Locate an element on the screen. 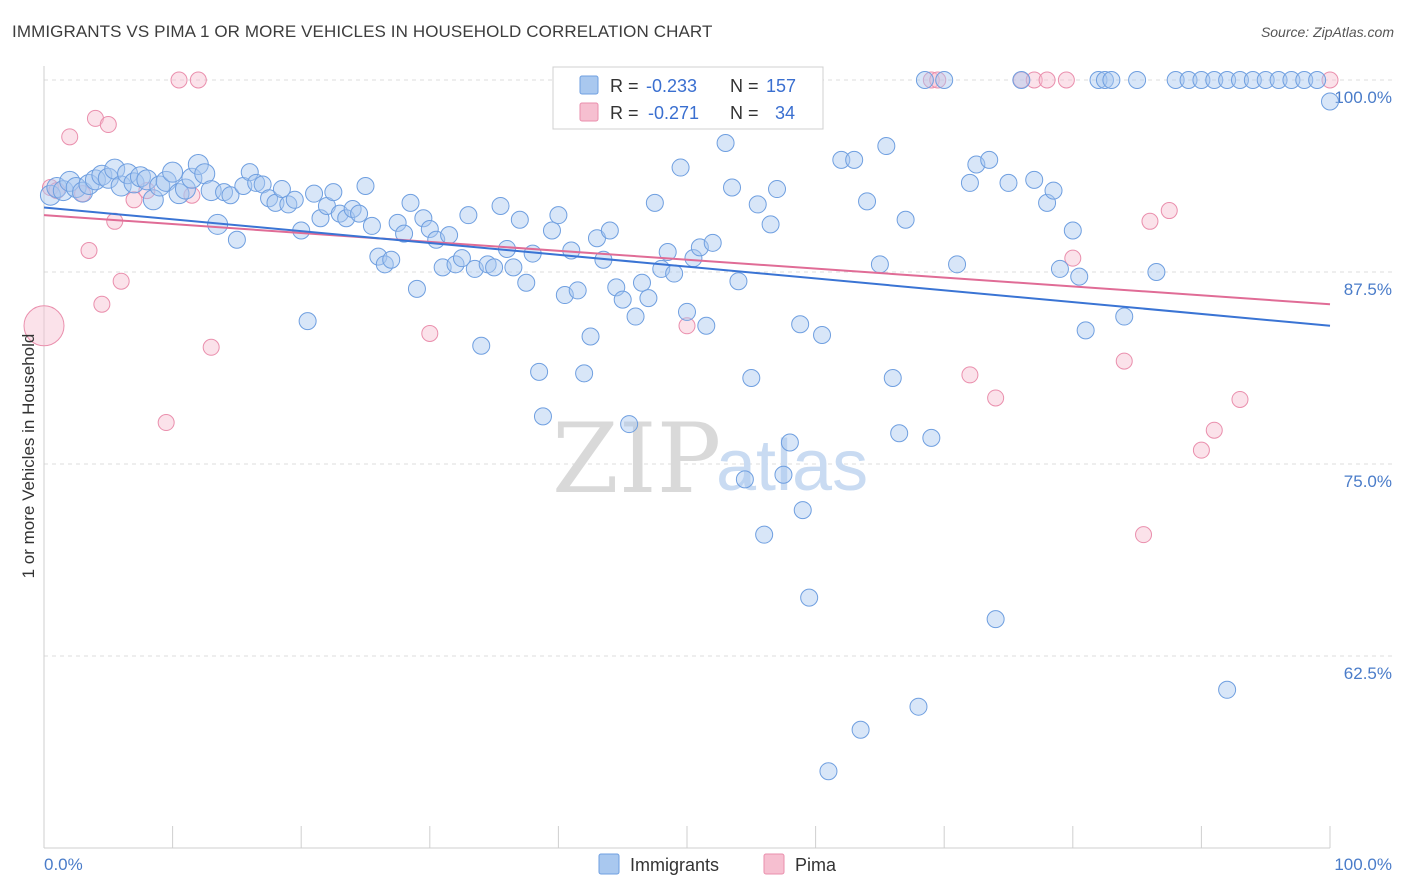  trend-layer is located at coordinates (687, 266).